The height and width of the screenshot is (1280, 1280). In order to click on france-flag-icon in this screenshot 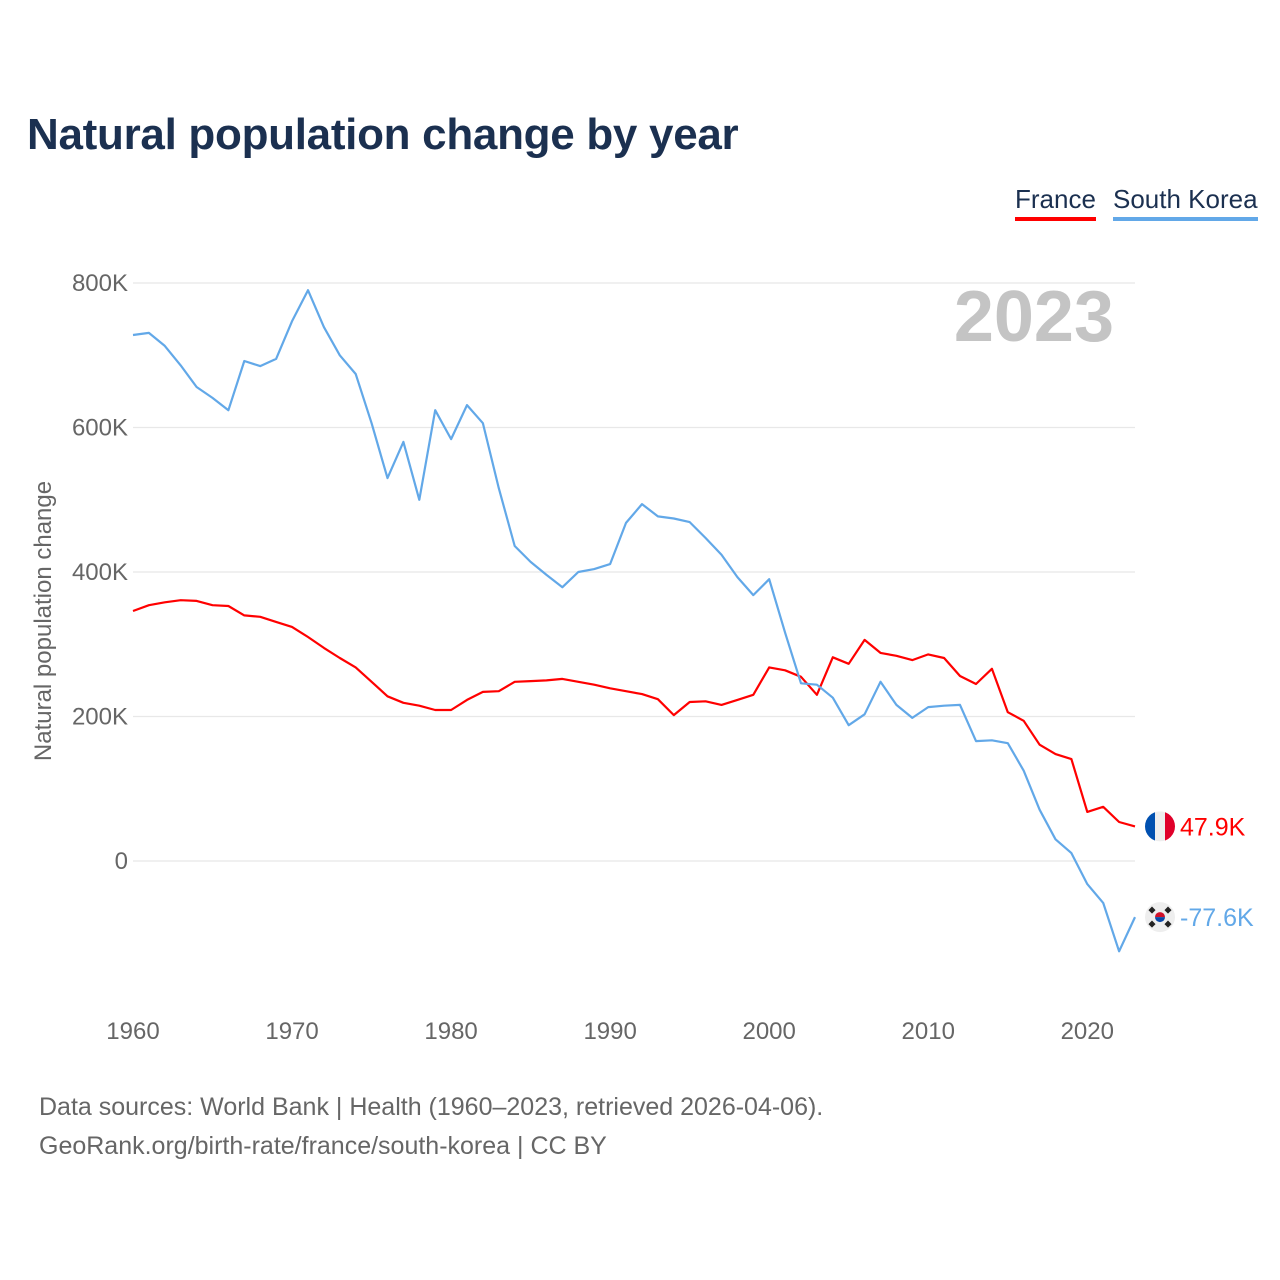, I will do `click(1160, 826)`.